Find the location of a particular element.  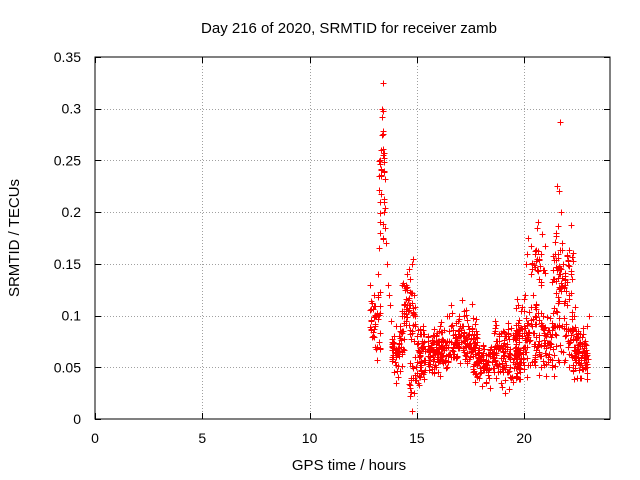

x-tick-label: 0 is located at coordinates (95, 438).